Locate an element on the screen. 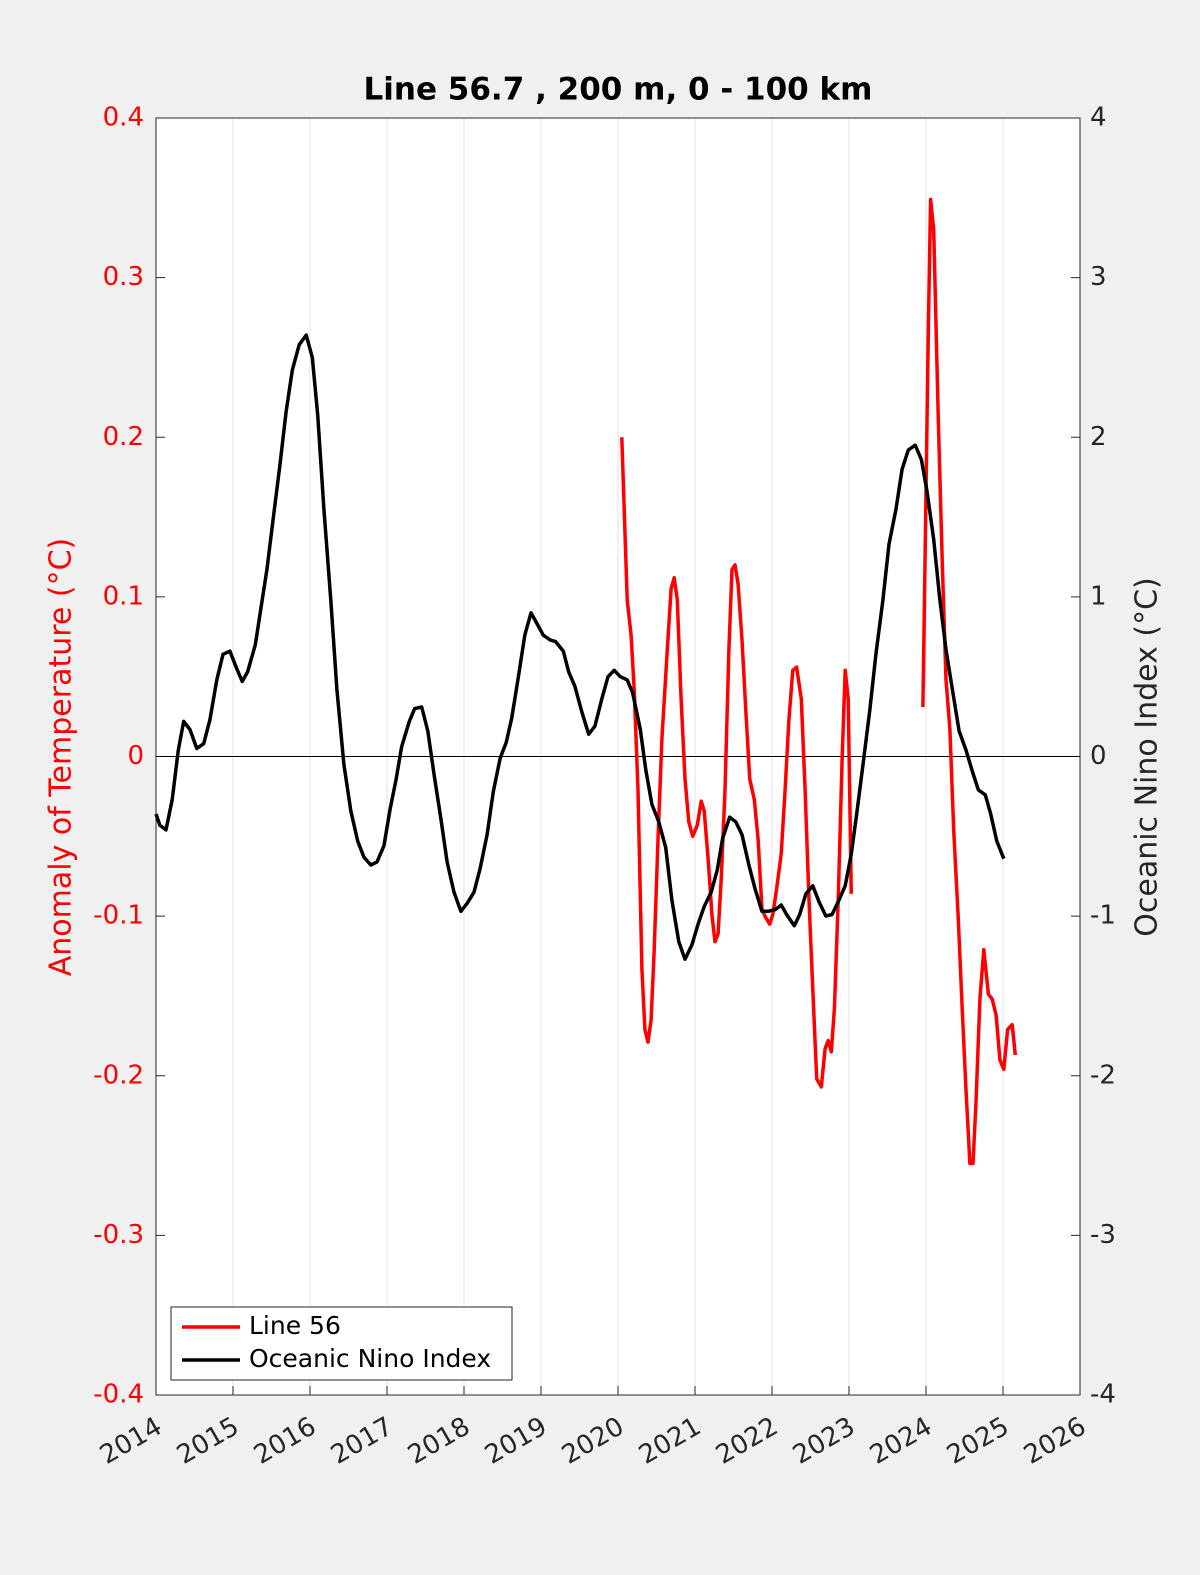  y-tick-label: -0.2 is located at coordinates (118, 1075).